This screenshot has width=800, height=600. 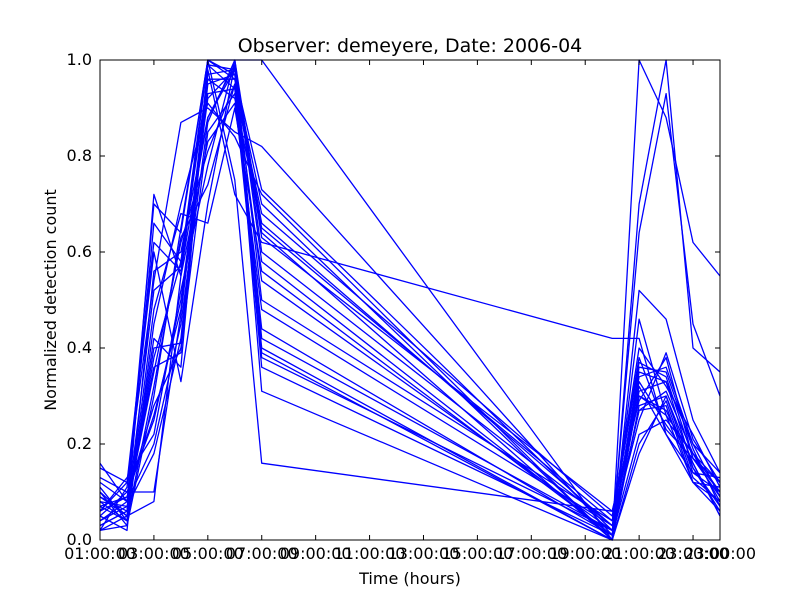 What do you see at coordinates (477, 553) in the screenshot?
I see `x-tick-label: 15:00:00` at bounding box center [477, 553].